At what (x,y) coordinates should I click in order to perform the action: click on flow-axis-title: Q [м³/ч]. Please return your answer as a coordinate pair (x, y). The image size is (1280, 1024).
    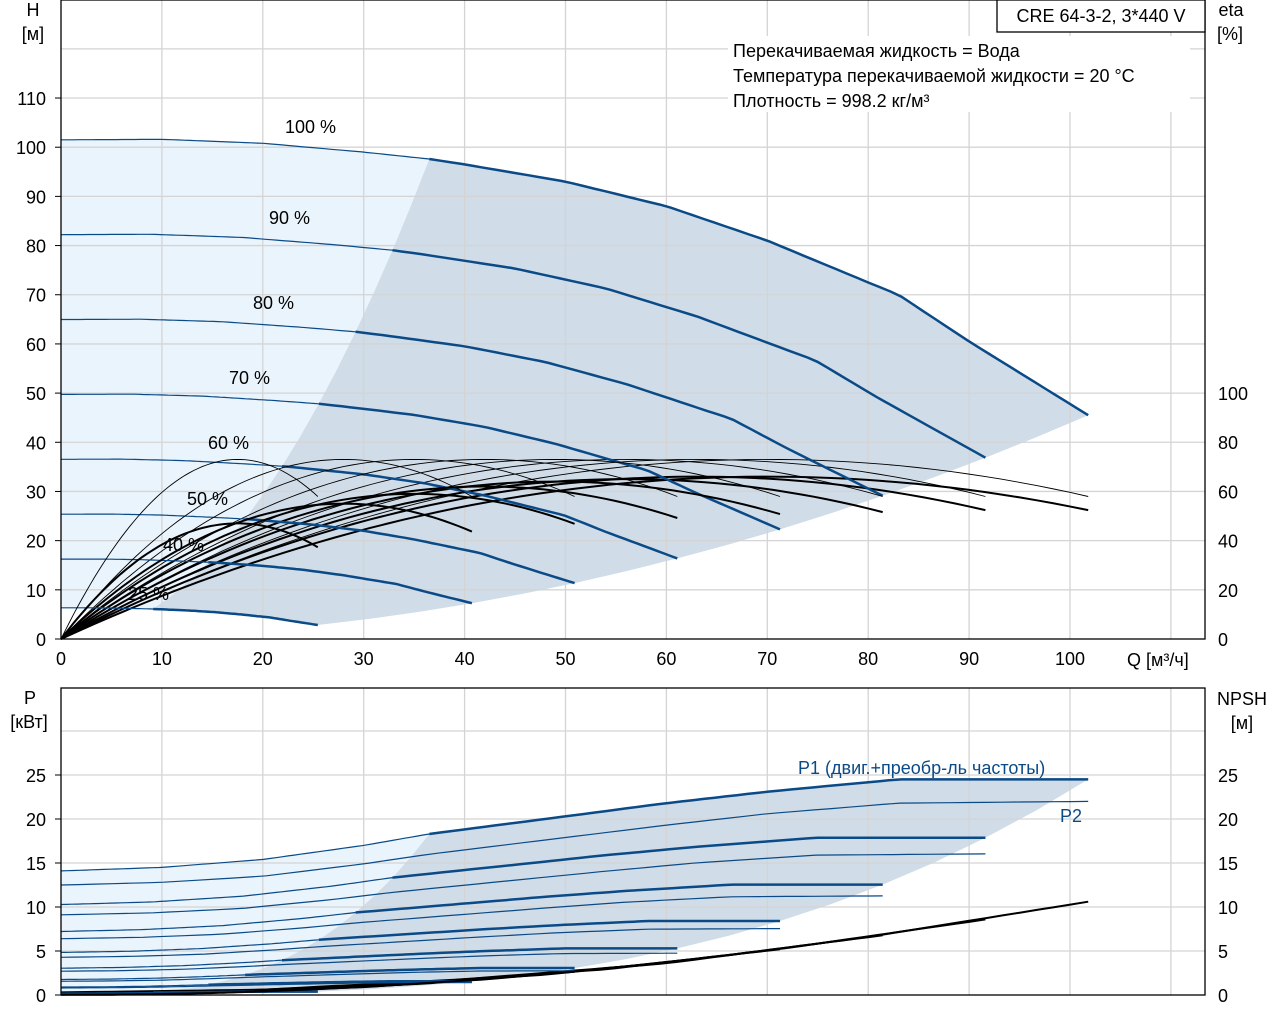
    Looking at the image, I should click on (1158, 660).